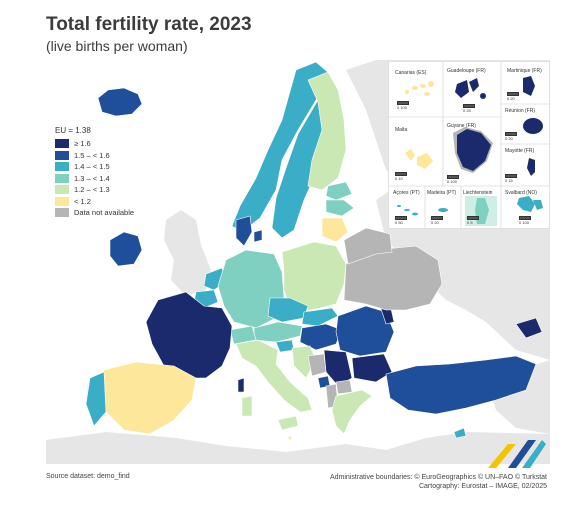 The width and height of the screenshot is (585, 520). Describe the element at coordinates (82, 201) in the screenshot. I see `legend-label: < 1.2` at that location.